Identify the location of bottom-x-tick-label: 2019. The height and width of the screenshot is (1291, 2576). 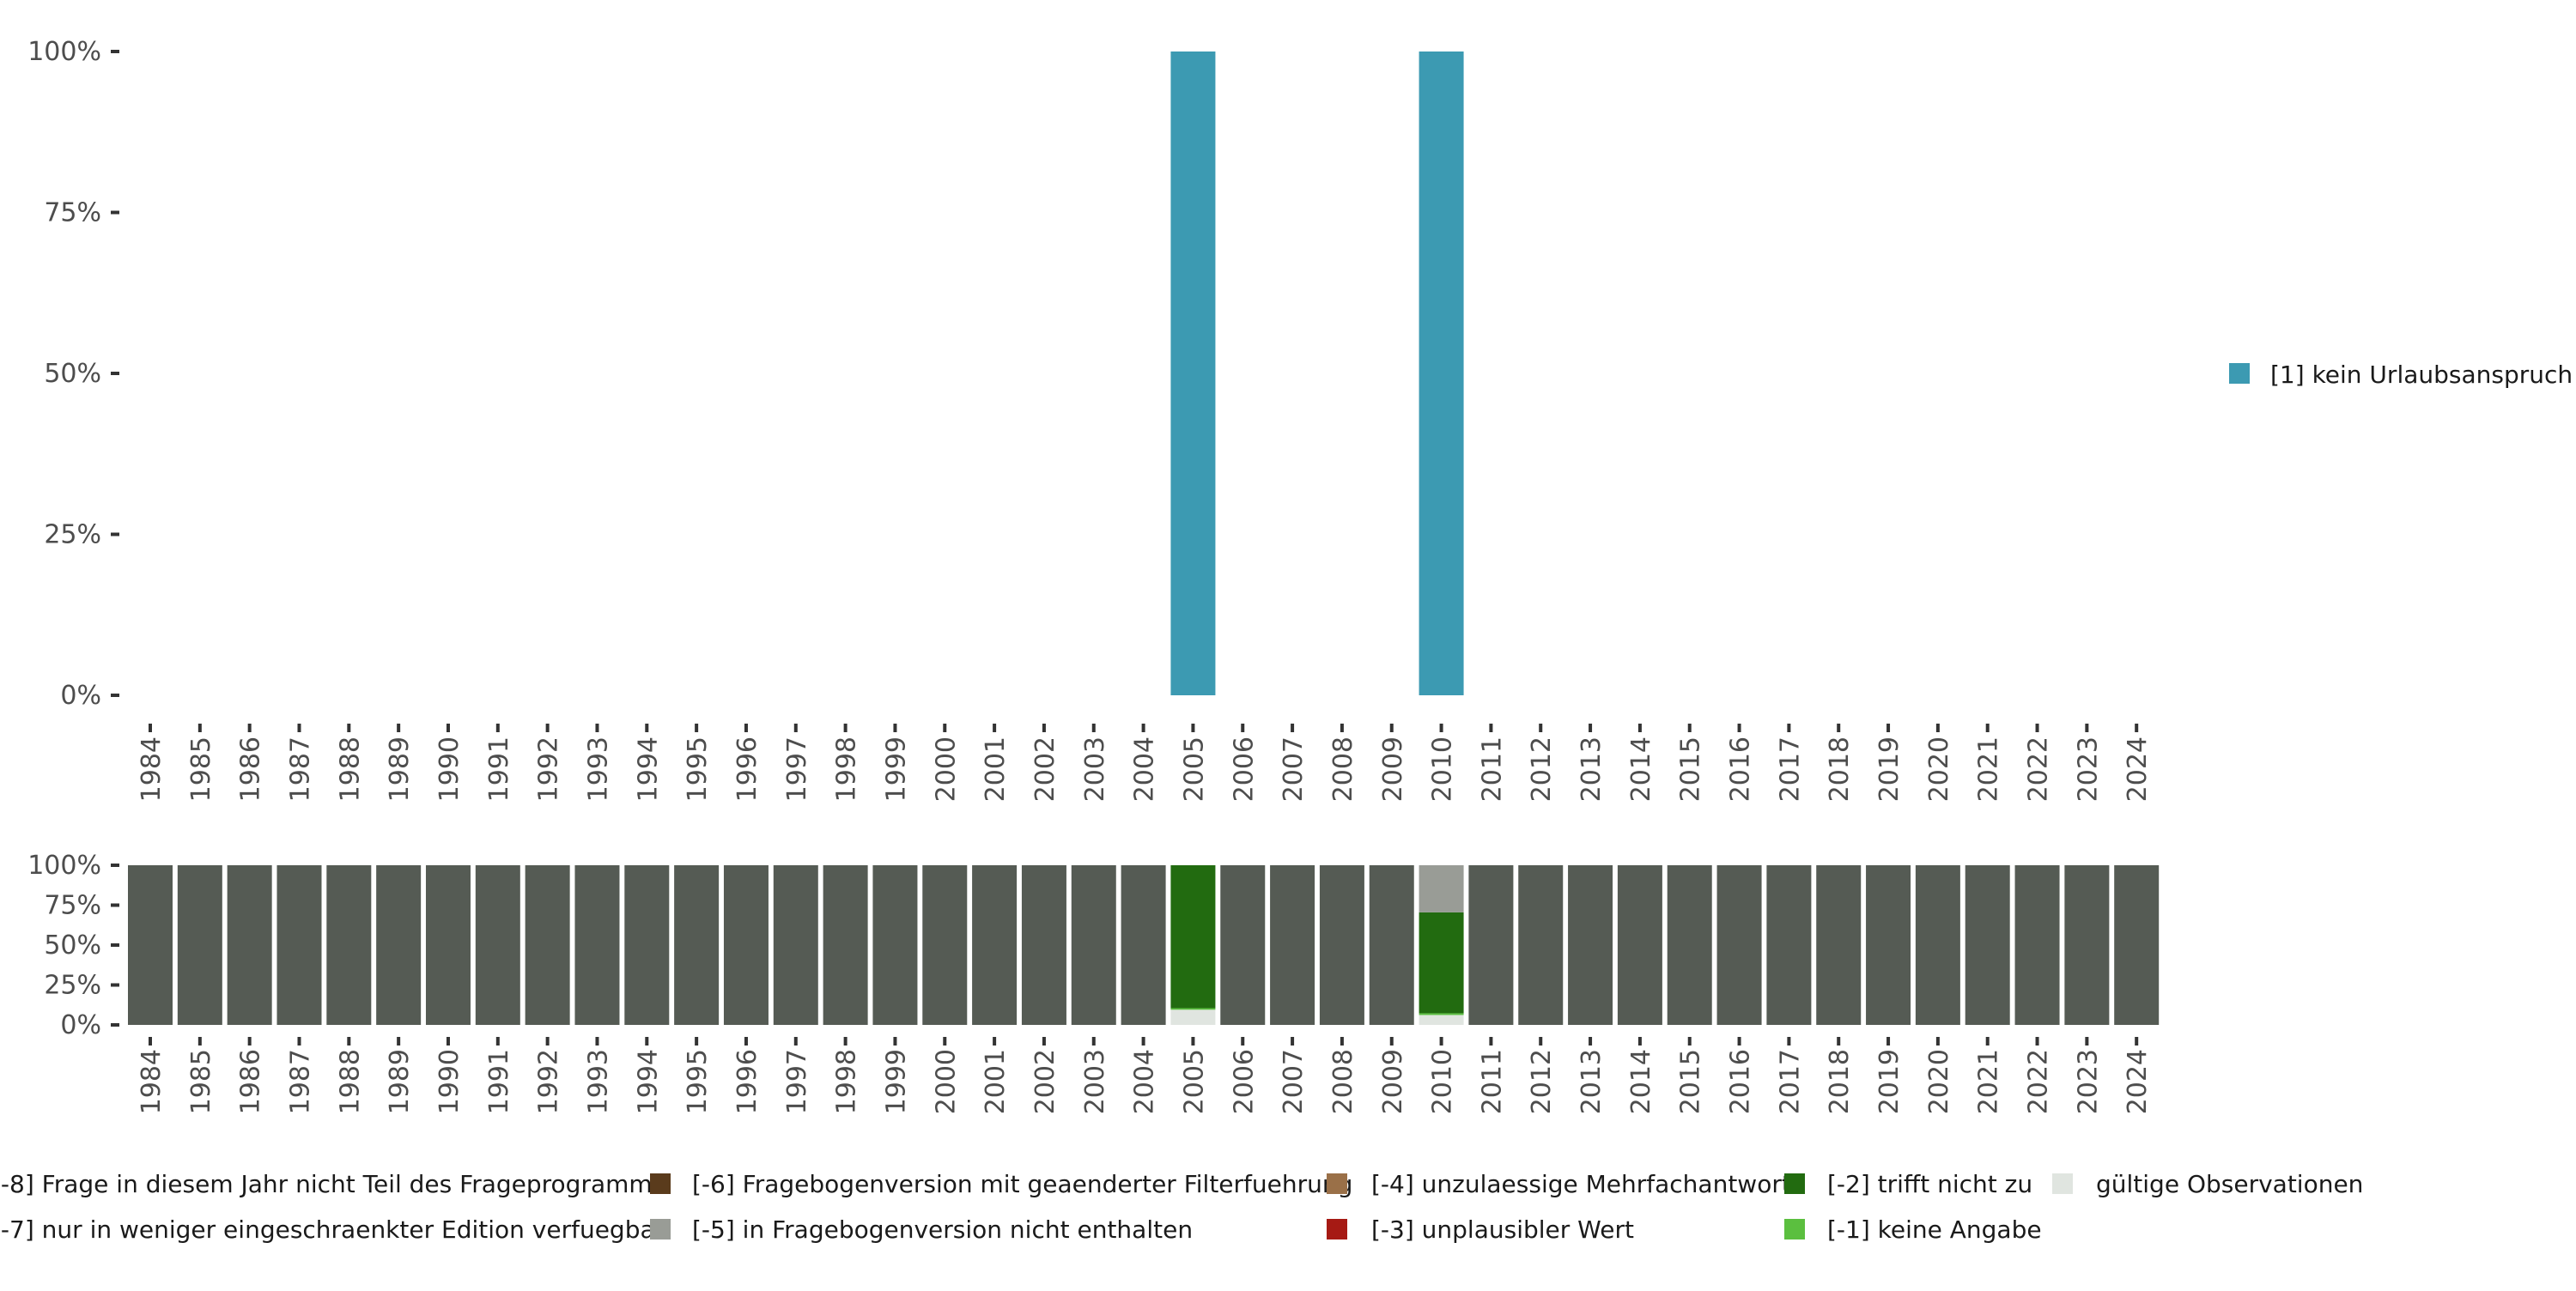
(1889, 1082).